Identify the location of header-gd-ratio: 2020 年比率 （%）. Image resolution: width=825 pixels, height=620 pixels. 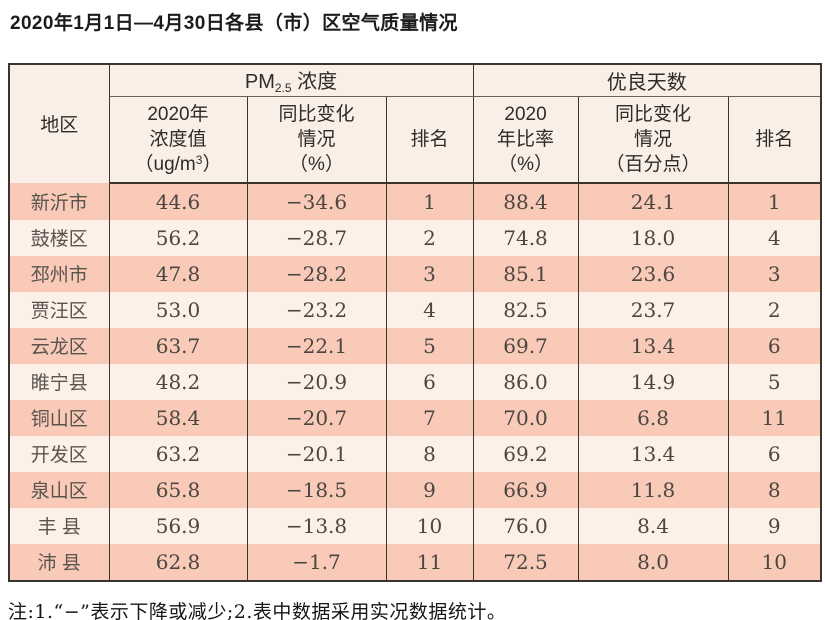
(525, 140).